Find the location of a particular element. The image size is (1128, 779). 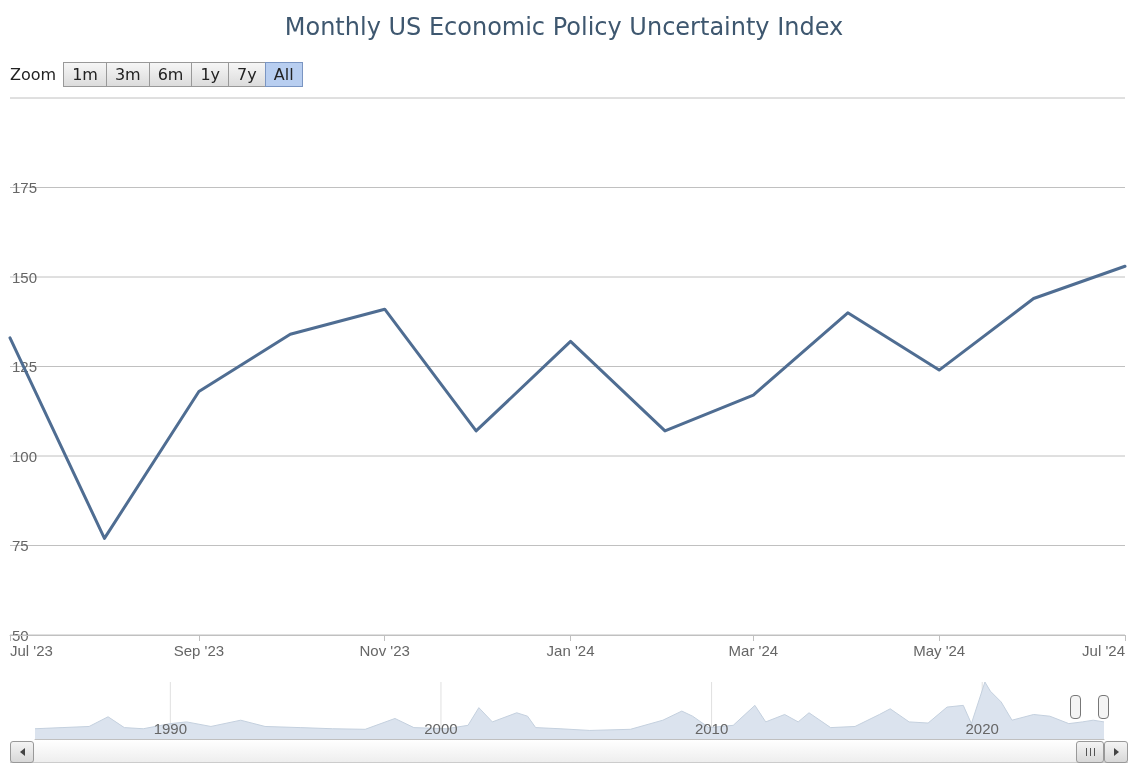

x-tick-label: 2020 is located at coordinates (982, 728).